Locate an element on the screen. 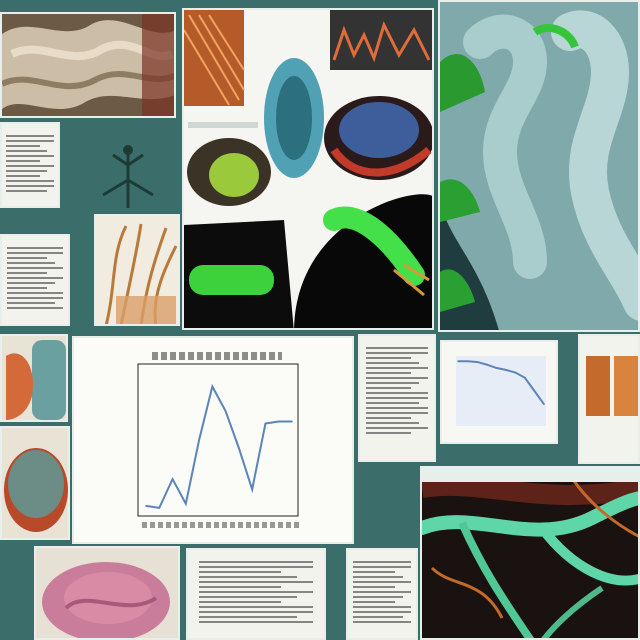 The width and height of the screenshot is (640, 640). plot-frame is located at coordinates (218, 440).